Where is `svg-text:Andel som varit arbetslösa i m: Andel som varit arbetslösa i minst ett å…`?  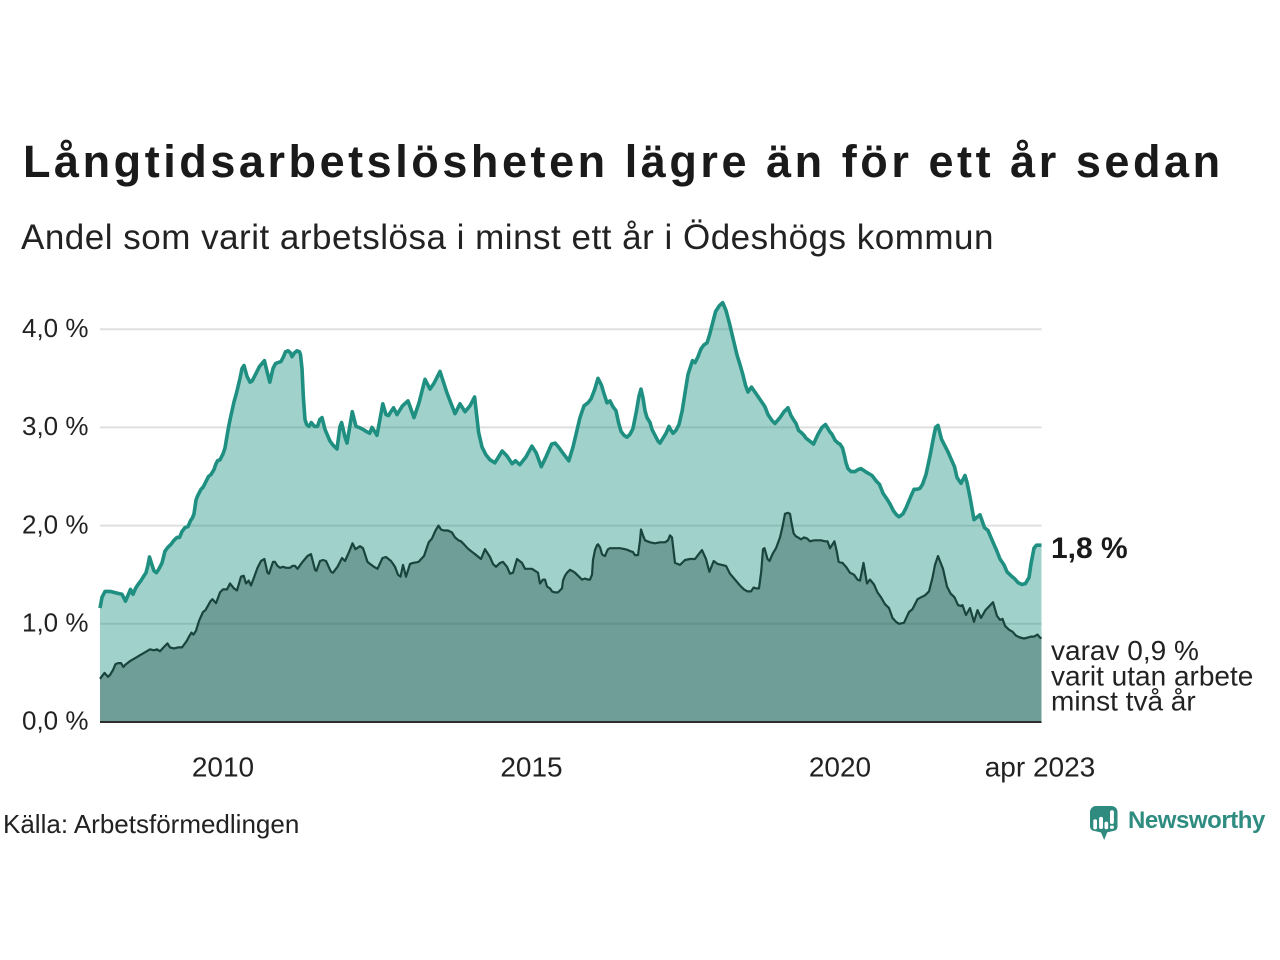
svg-text:Andel som varit arbetslösa i m: Andel som varit arbetslösa i minst ett å… is located at coordinates (507, 237).